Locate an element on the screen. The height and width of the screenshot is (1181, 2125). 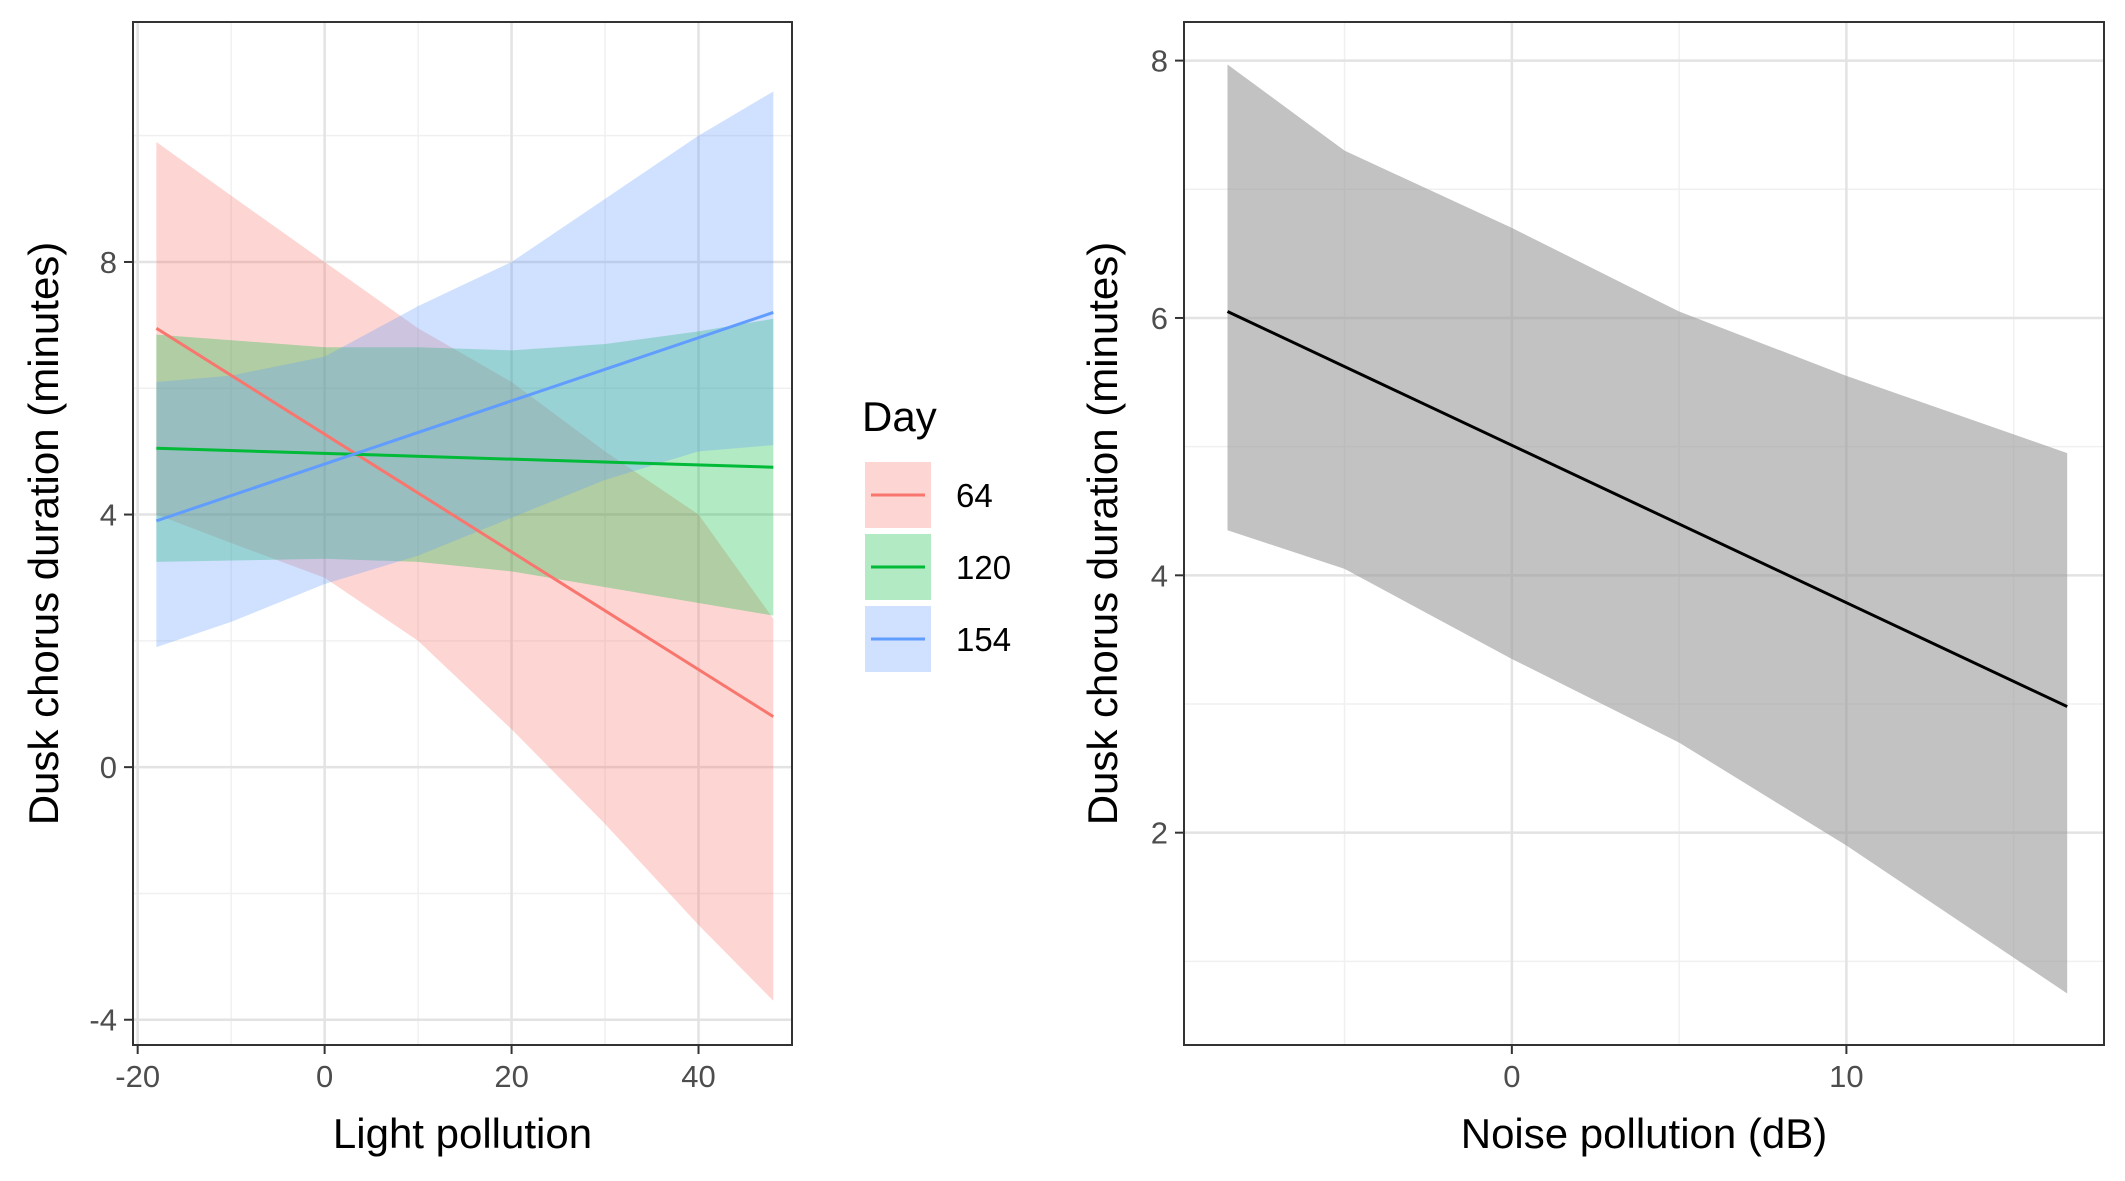
y-tick-label: 0 is located at coordinates (108, 767).